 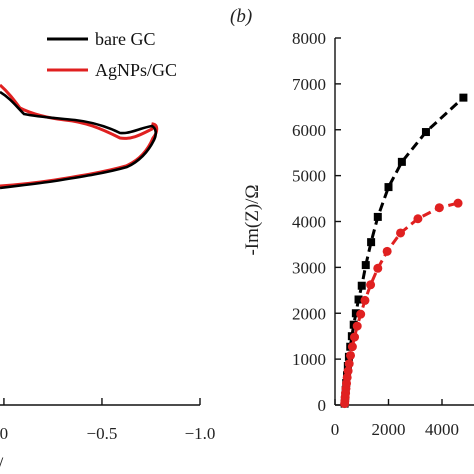 What do you see at coordinates (395, 419) in the screenshot?
I see `panel-b-x-ticks: 0 2000 4000` at bounding box center [395, 419].